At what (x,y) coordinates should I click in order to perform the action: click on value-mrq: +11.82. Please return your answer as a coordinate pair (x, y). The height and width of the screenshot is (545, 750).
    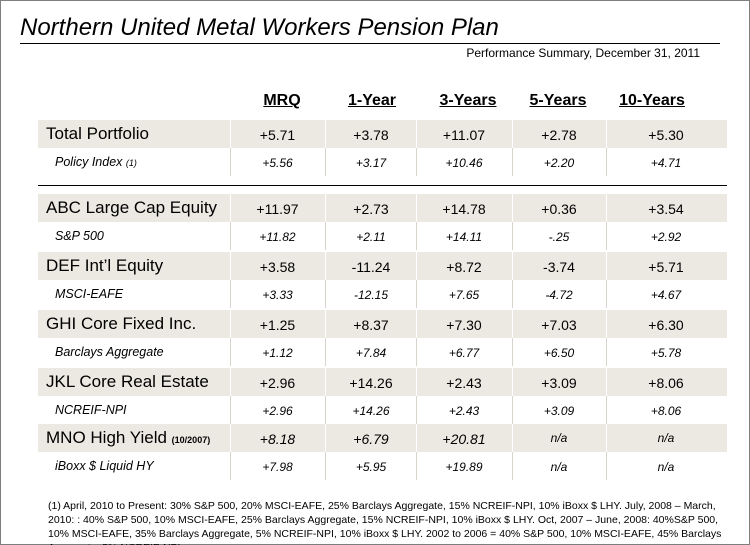
    Looking at the image, I should click on (277, 237).